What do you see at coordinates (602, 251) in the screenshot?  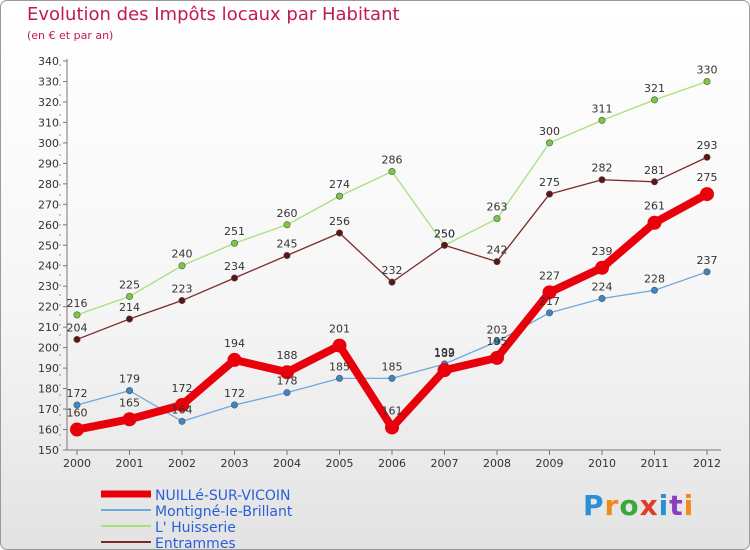 I see `data-label: 239` at bounding box center [602, 251].